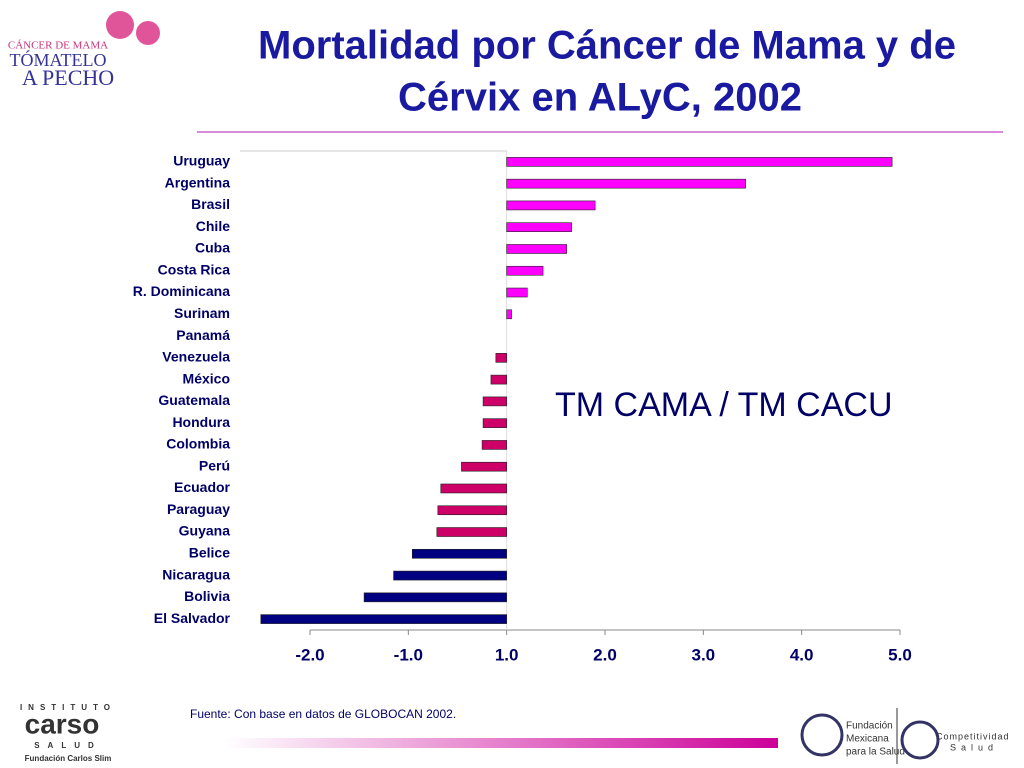 The width and height of the screenshot is (1024, 768). What do you see at coordinates (607, 46) in the screenshot?
I see `title-line: Mortalidad por Cáncer de Mama y de` at bounding box center [607, 46].